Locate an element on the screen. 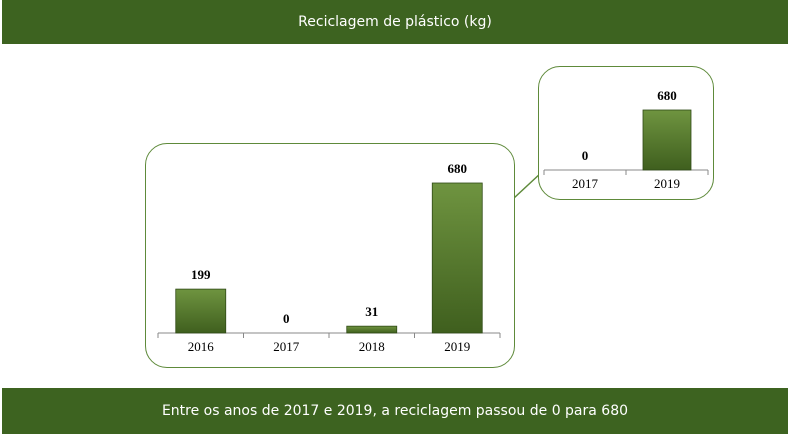 The height and width of the screenshot is (435, 790). main-value-label-2019: 680 is located at coordinates (458, 168).